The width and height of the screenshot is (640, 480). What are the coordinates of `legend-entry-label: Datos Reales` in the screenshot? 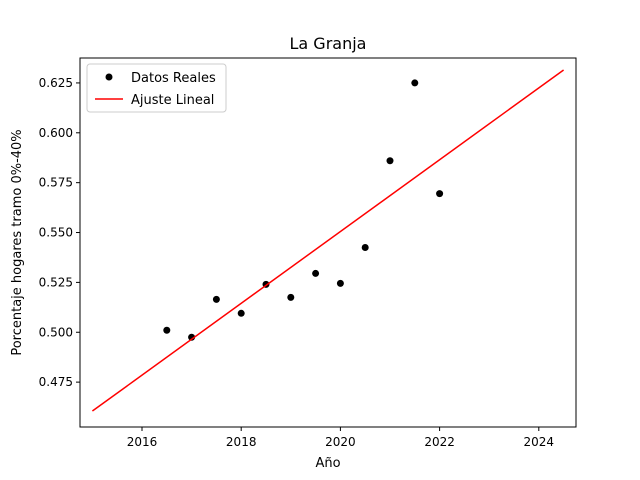 It's located at (173, 78).